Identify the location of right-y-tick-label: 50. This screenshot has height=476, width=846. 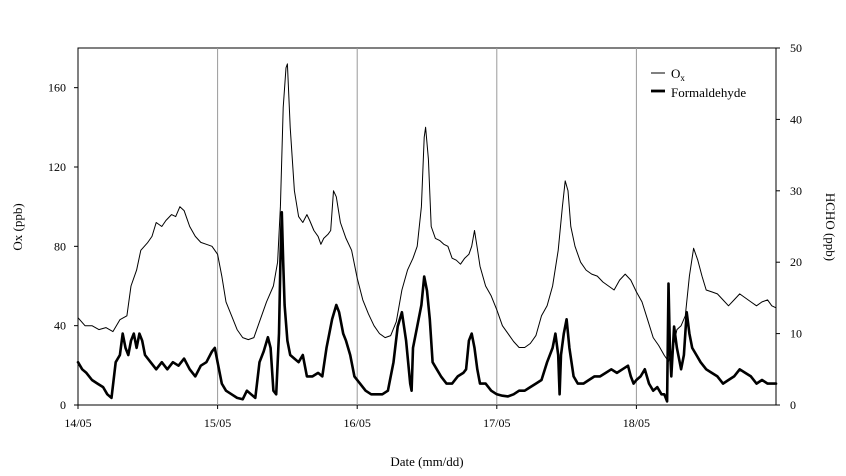
(796, 48).